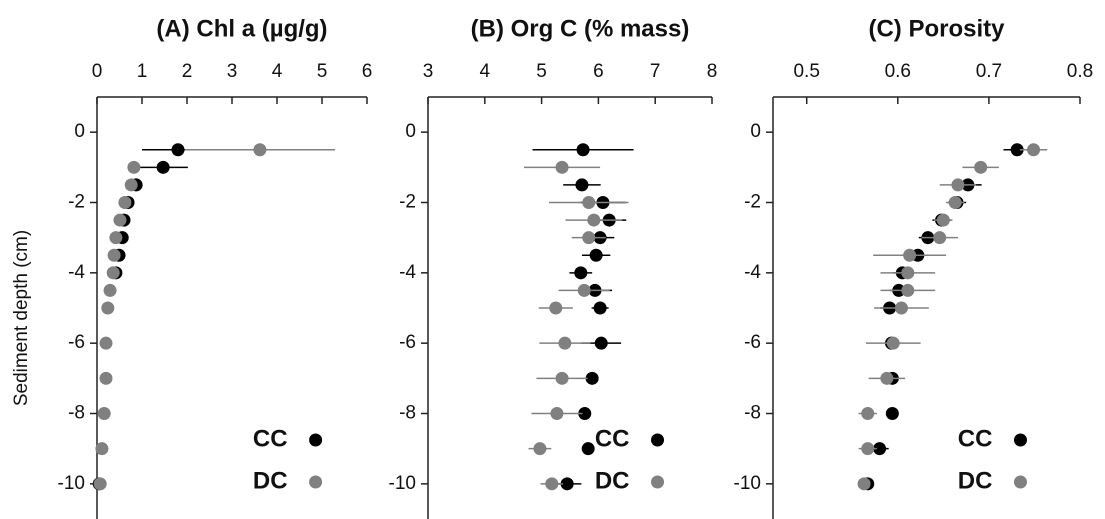 The width and height of the screenshot is (1105, 519). I want to click on panel-title: (B) Org C (% mass), so click(580, 28).